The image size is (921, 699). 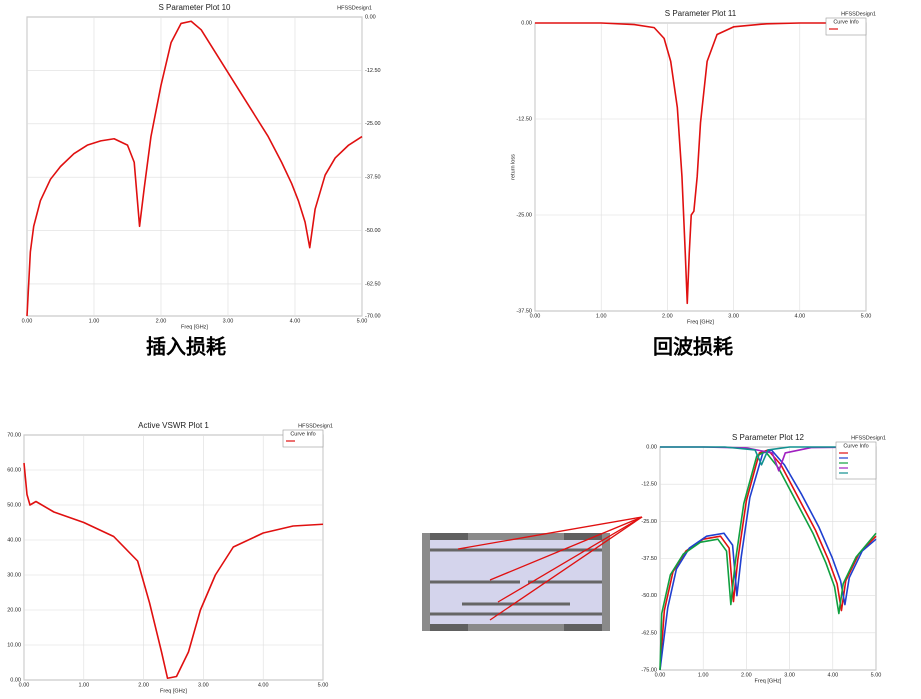 What do you see at coordinates (649, 670) in the screenshot?
I see `y-tick-label: -75.00` at bounding box center [649, 670].